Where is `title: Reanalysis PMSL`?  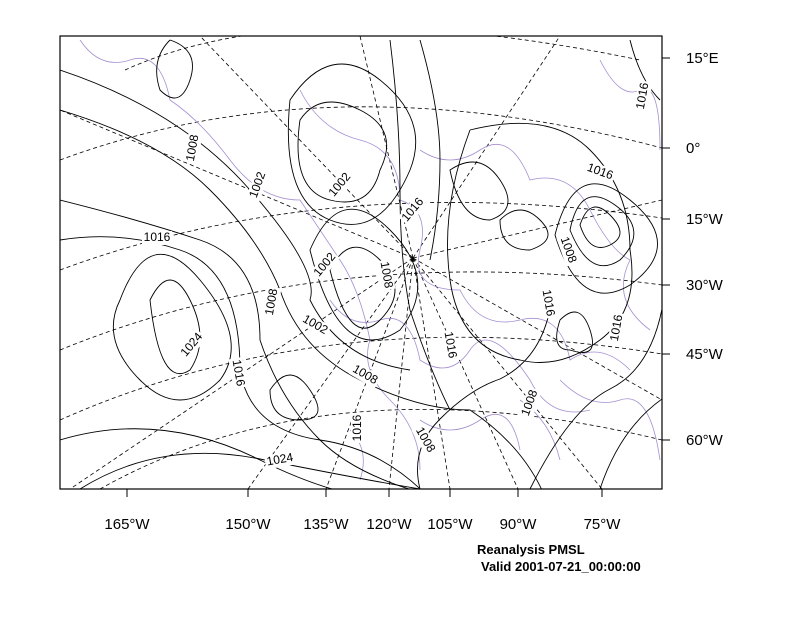
title: Reanalysis PMSL is located at coordinates (531, 549).